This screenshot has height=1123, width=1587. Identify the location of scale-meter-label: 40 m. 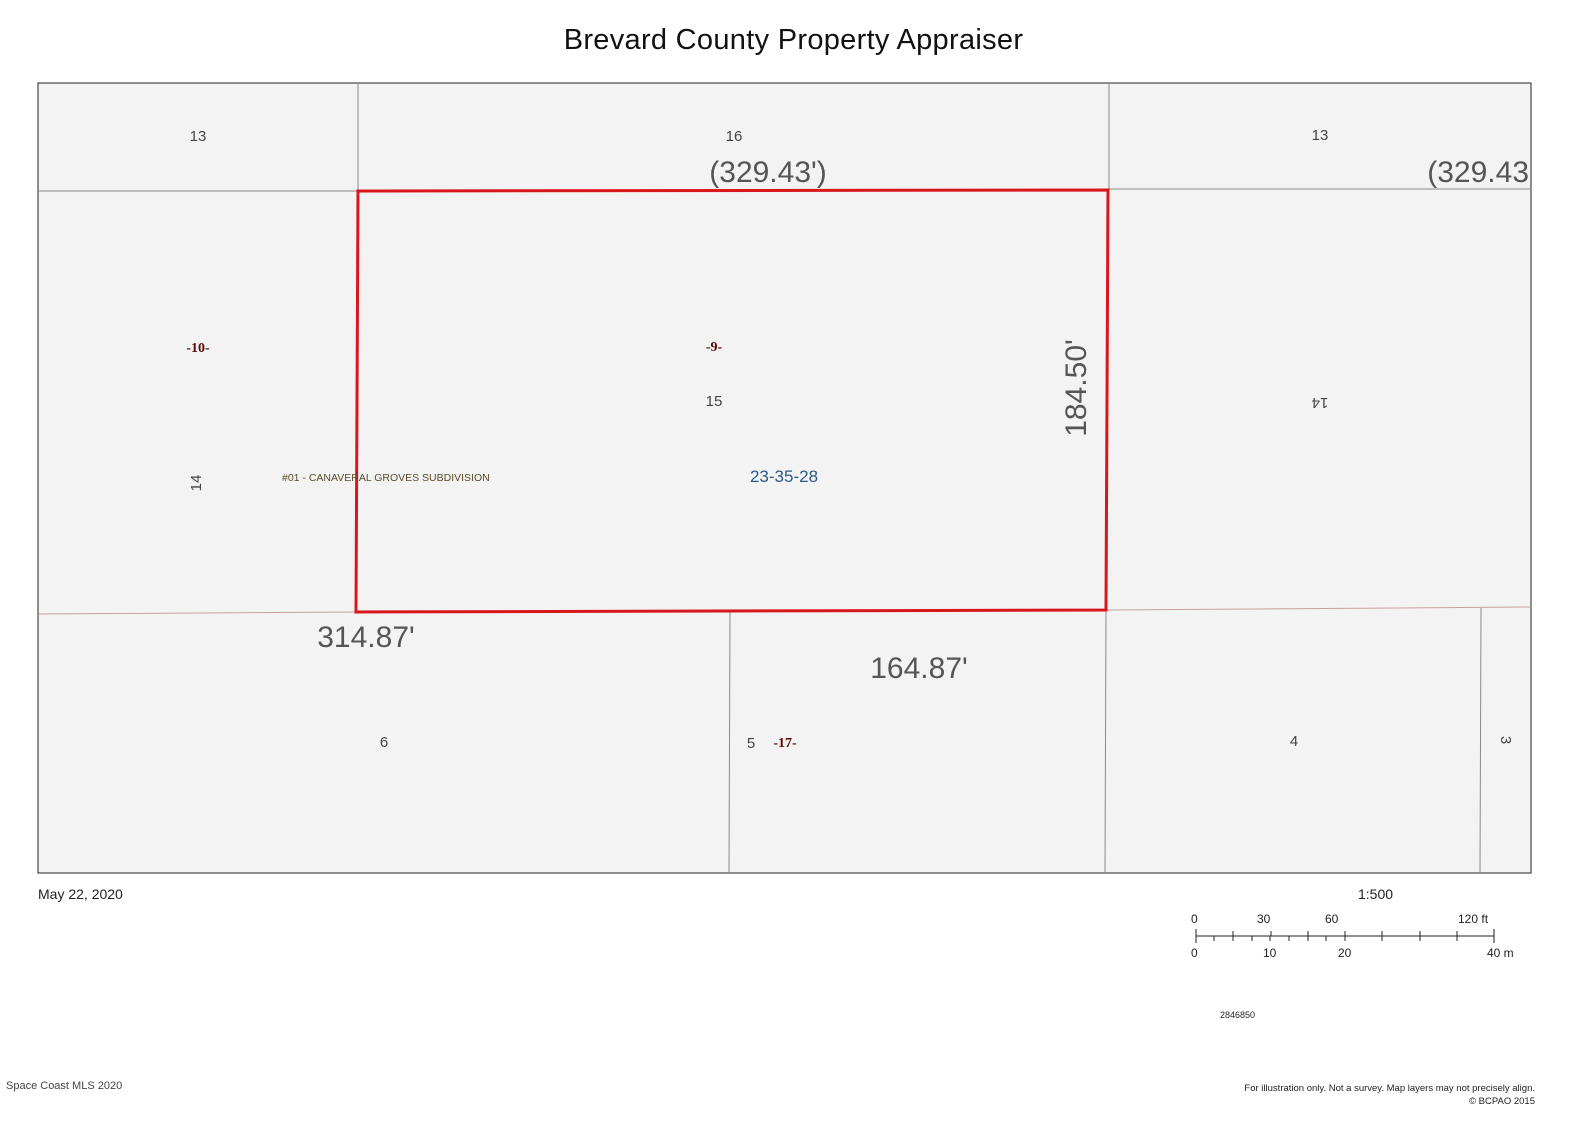
(1500, 953).